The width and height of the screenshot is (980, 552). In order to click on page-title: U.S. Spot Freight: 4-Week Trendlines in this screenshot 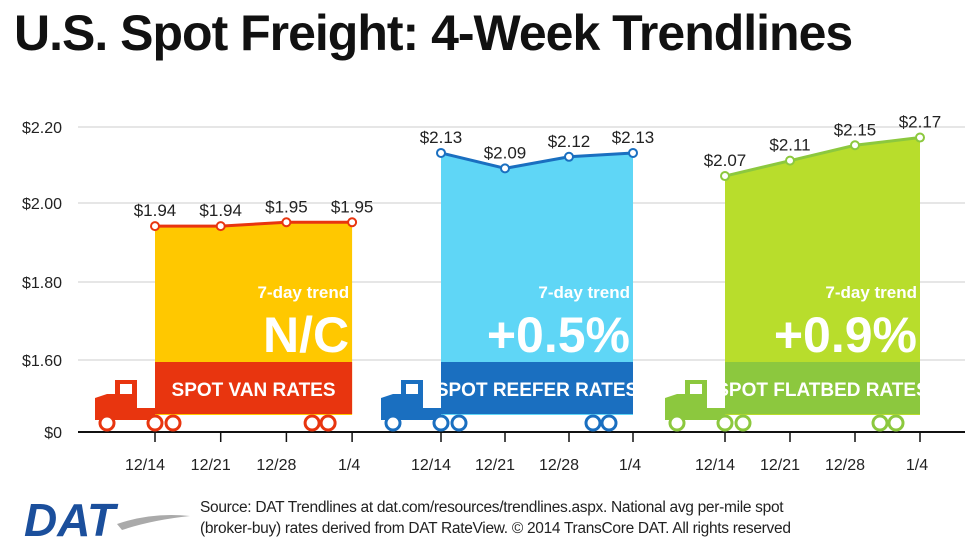, I will do `click(433, 33)`.